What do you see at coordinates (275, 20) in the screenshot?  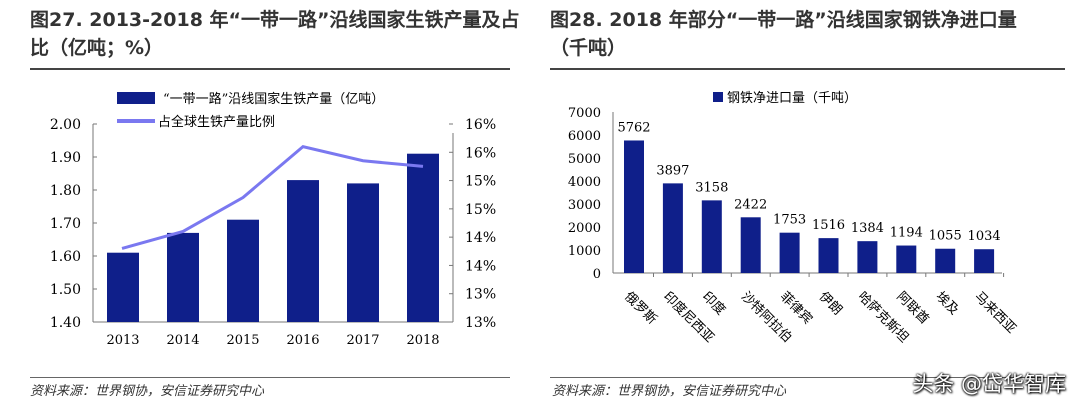 I see `title-line: 图27. 2013-2018 年“一带一路”沿线国家生铁产量及占` at bounding box center [275, 20].